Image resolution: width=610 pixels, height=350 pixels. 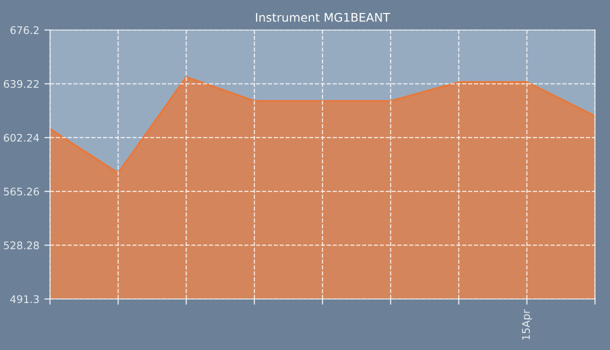 I want to click on y-tick-label: 528.28, so click(x=21, y=245).